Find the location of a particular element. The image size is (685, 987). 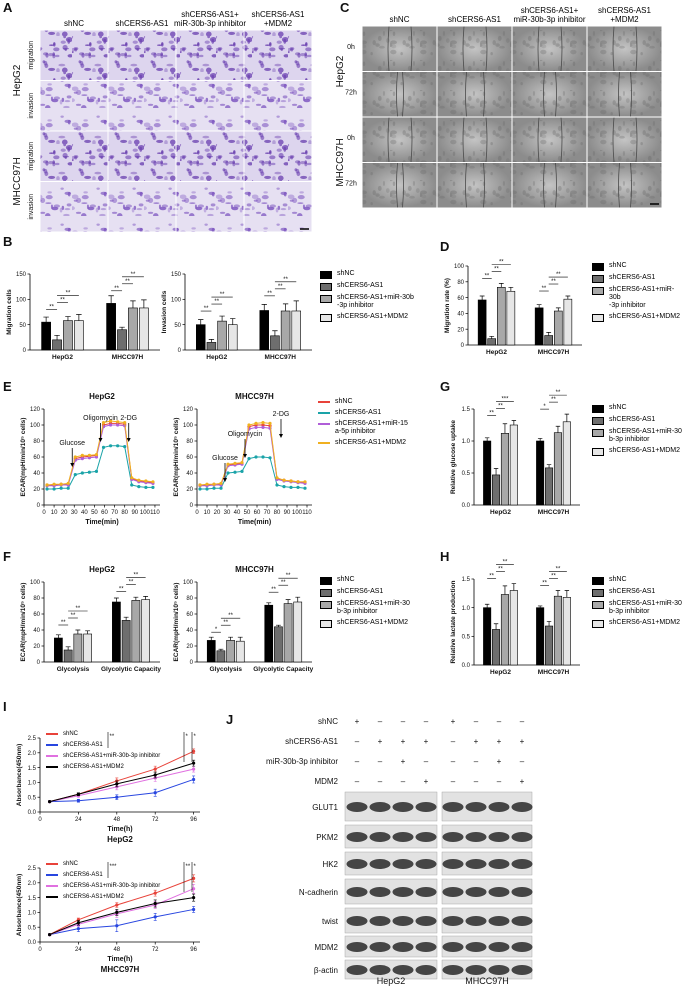

x-tick-label: 72 is located at coordinates (155, 950).